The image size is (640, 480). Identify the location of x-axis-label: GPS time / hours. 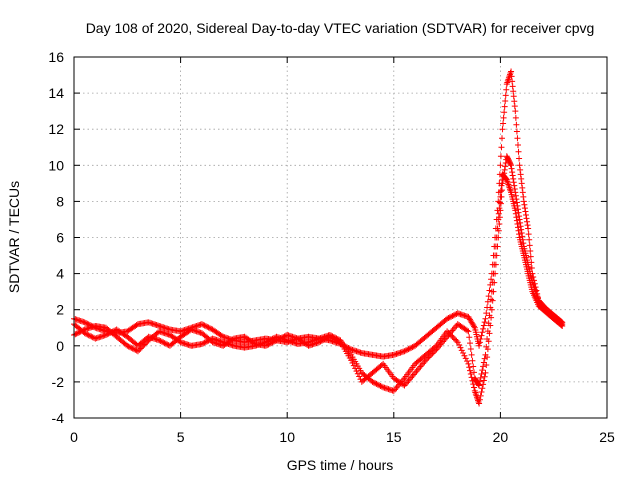
(340, 465).